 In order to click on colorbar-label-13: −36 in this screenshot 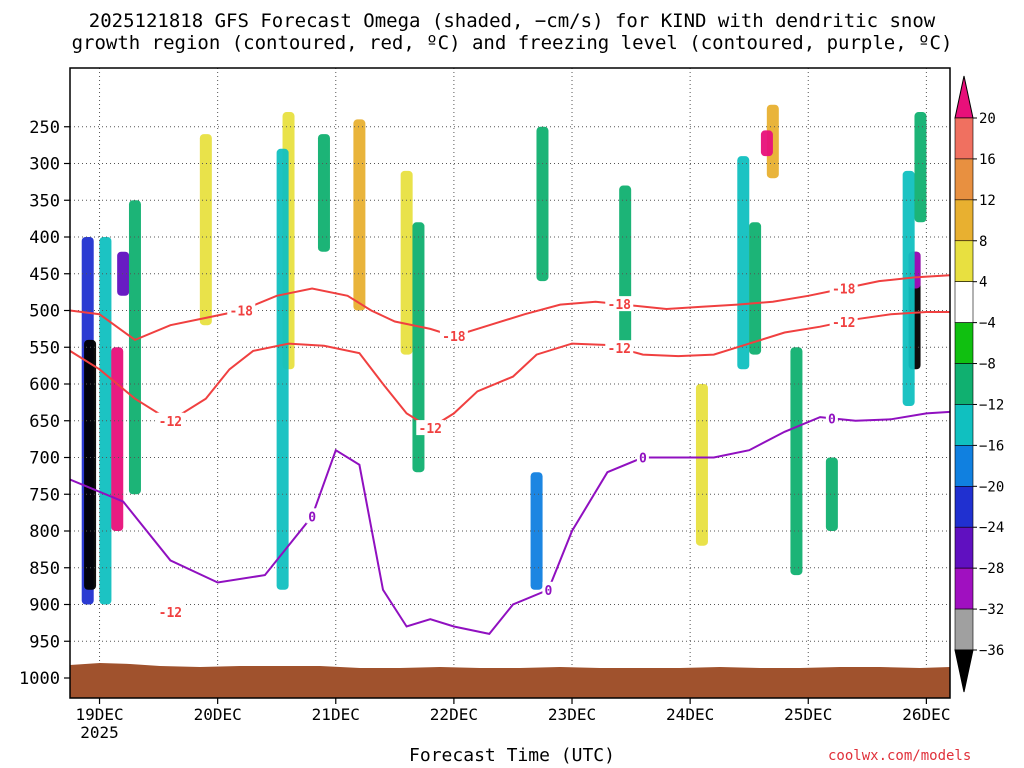, I will do `click(991, 651)`.